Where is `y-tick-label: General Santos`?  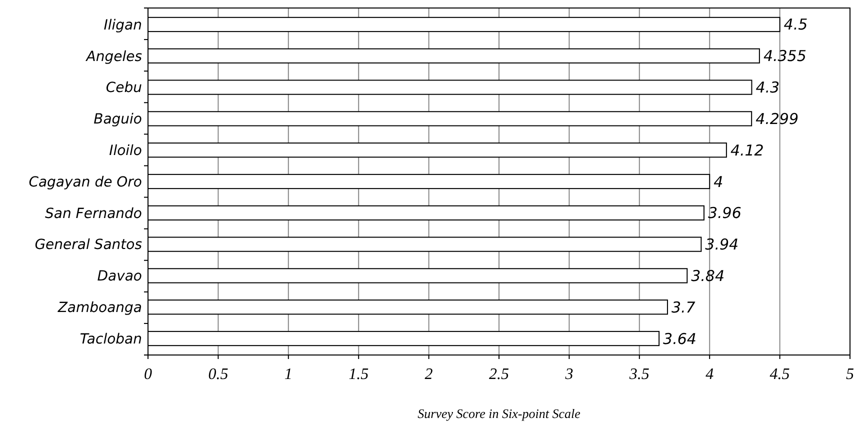
y-tick-label: General Santos is located at coordinates (88, 245).